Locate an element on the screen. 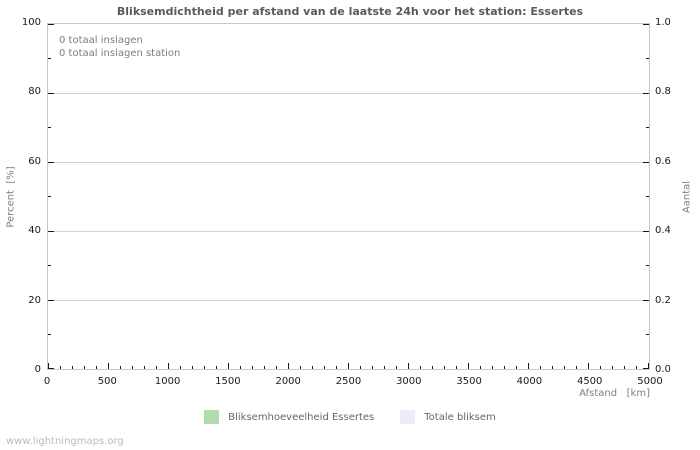 The height and width of the screenshot is (450, 700). y-tick-label-right: 0.6 is located at coordinates (663, 161).